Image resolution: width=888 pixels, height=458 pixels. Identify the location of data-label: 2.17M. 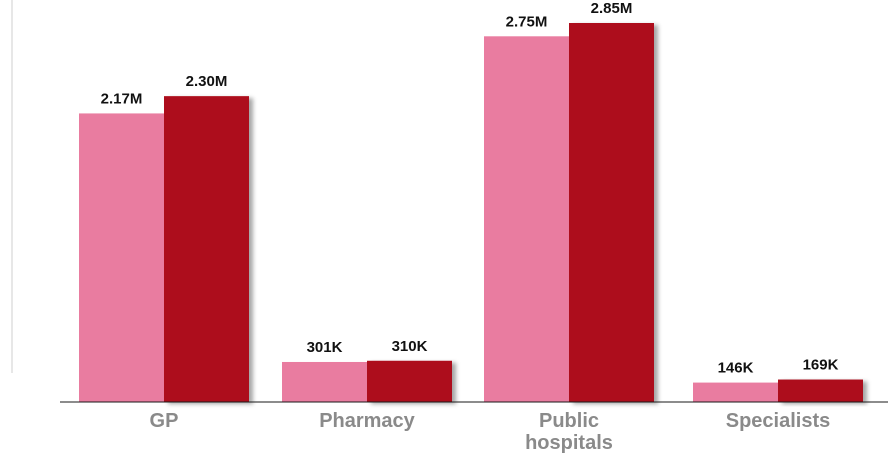
(122, 98).